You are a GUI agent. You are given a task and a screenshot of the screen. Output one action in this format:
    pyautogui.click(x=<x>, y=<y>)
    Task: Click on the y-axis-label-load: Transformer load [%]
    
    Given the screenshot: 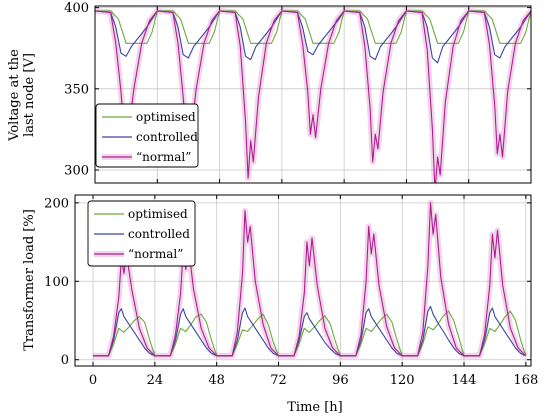 What is the action you would take?
    pyautogui.click(x=29, y=280)
    